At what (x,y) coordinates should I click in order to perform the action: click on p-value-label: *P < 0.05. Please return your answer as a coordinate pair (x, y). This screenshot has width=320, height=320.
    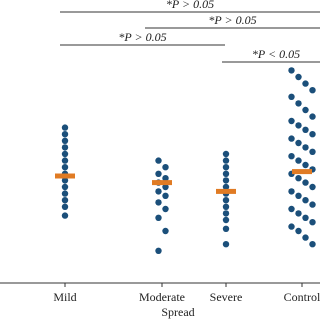
    Looking at the image, I should click on (276, 54).